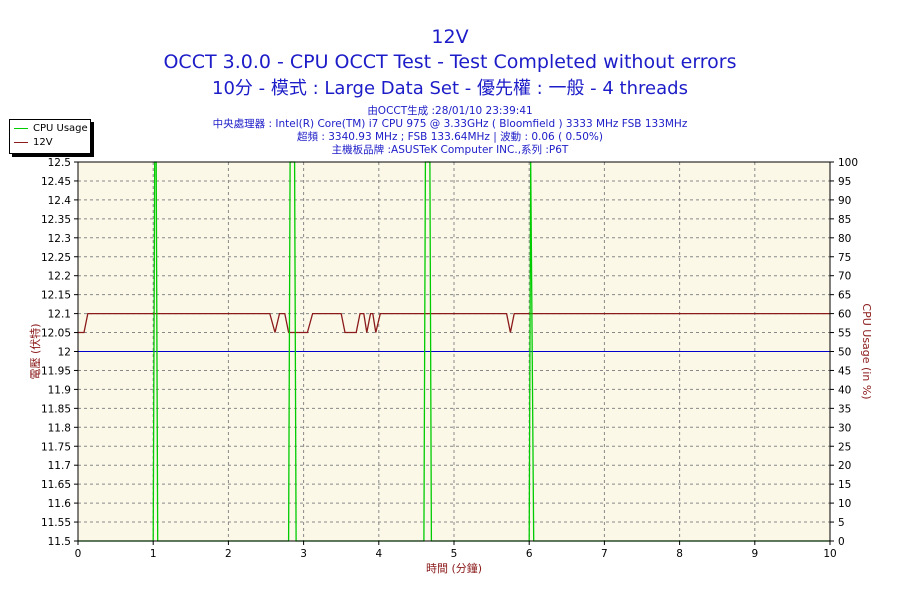 This screenshot has width=900, height=600. Describe the element at coordinates (59, 315) in the screenshot. I see `y-tick-label: 12.1` at that location.